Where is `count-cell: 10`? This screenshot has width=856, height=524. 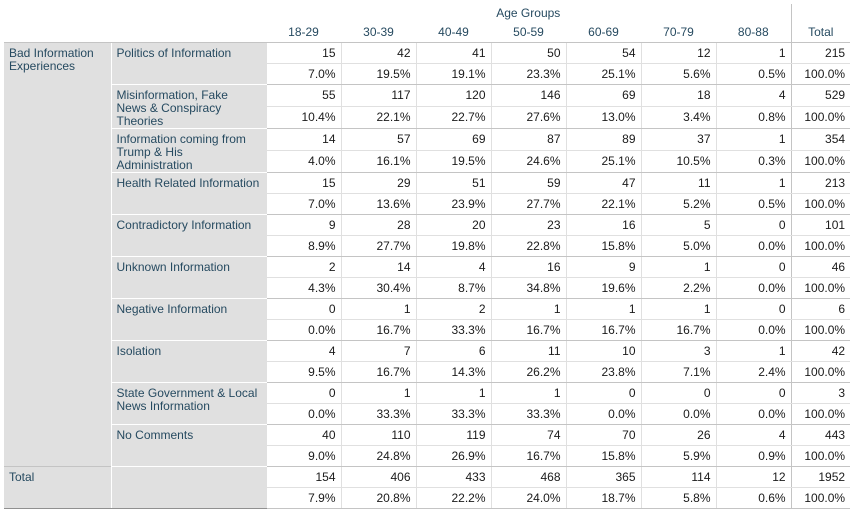
count-cell: 10 is located at coordinates (603, 351).